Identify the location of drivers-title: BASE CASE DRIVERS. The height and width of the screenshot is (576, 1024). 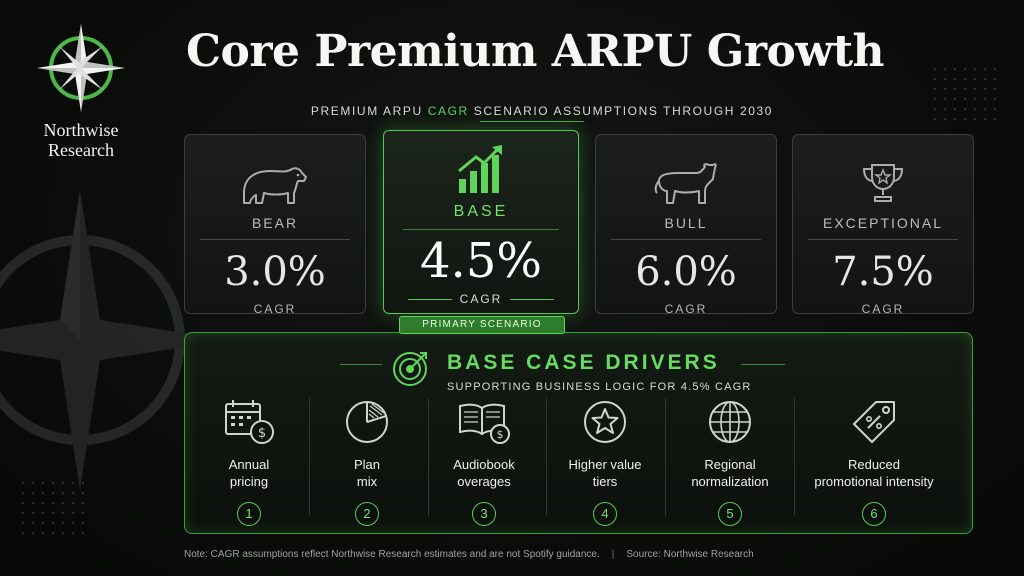
(583, 362).